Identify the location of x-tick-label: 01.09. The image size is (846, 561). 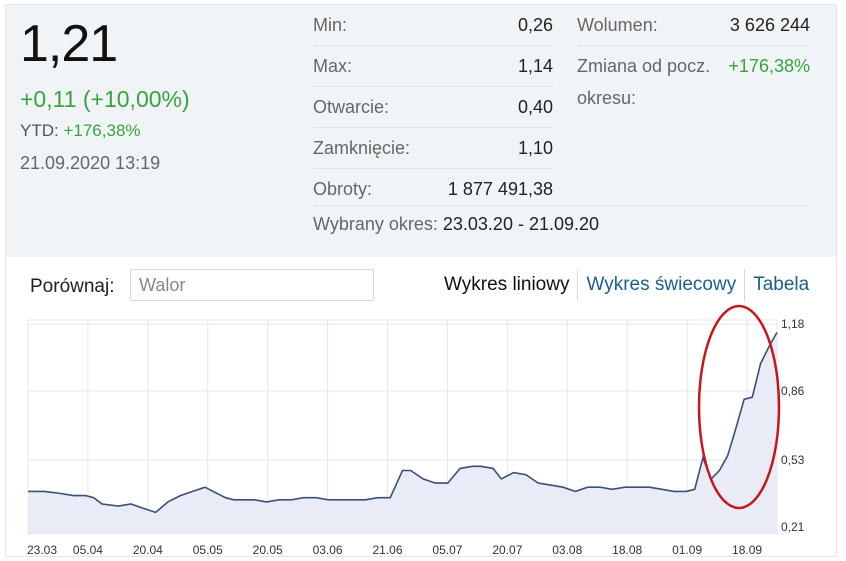
(687, 550).